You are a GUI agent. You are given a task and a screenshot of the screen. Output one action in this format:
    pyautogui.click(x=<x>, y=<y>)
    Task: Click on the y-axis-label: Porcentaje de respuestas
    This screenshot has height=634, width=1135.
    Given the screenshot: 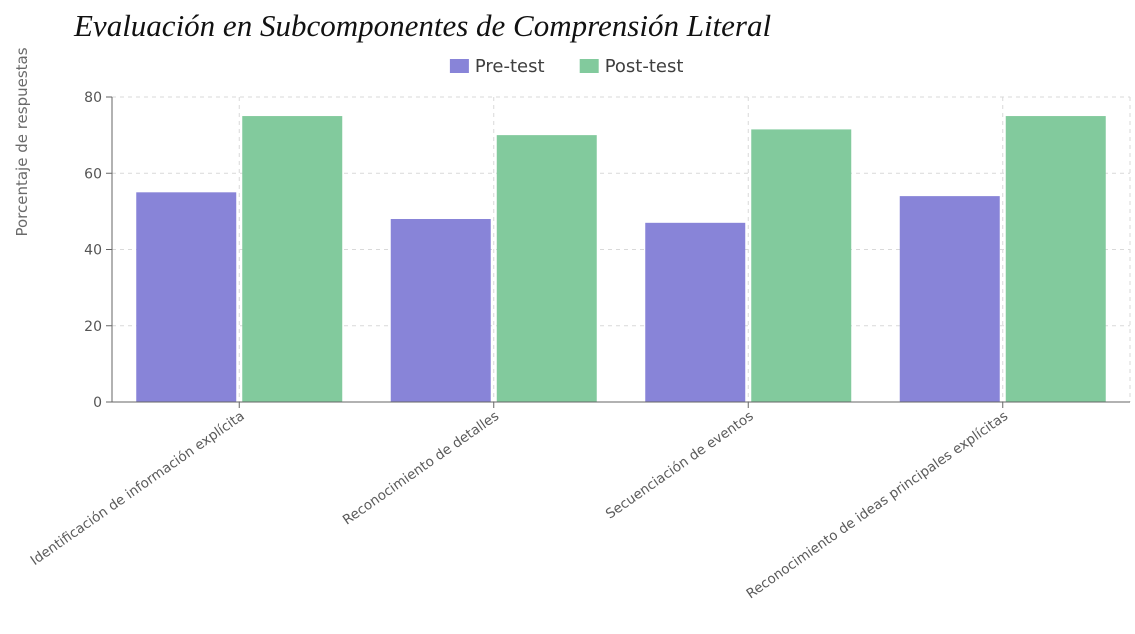 What is the action you would take?
    pyautogui.click(x=22, y=141)
    